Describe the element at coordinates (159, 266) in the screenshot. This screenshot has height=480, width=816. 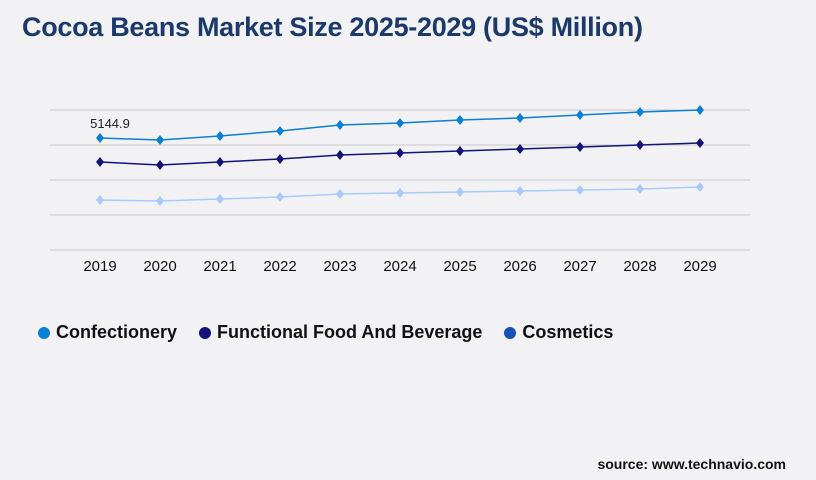
I see `x-tick-label: 2020` at that location.